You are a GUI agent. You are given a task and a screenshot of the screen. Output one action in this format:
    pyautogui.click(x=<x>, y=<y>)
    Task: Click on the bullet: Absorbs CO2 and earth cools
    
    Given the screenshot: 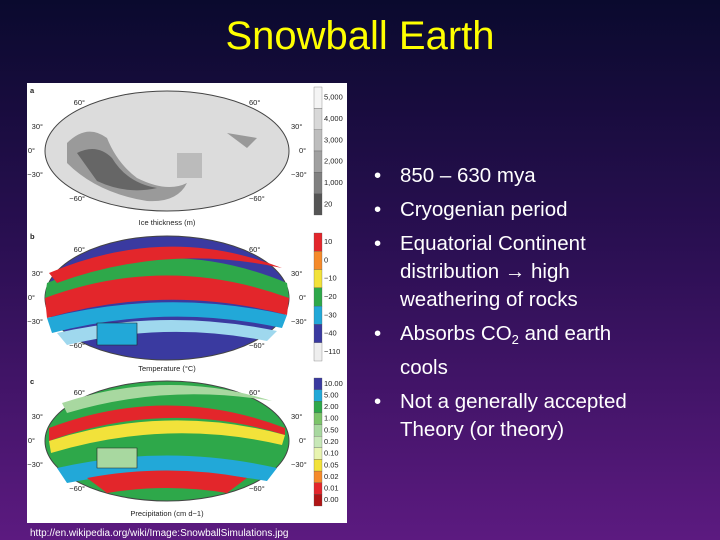 What is the action you would take?
    pyautogui.click(x=517, y=351)
    